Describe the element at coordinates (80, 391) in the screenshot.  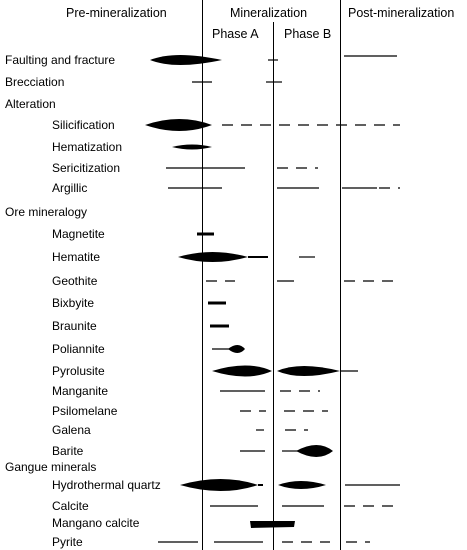
I see `row-label-manganite: Manganite` at that location.